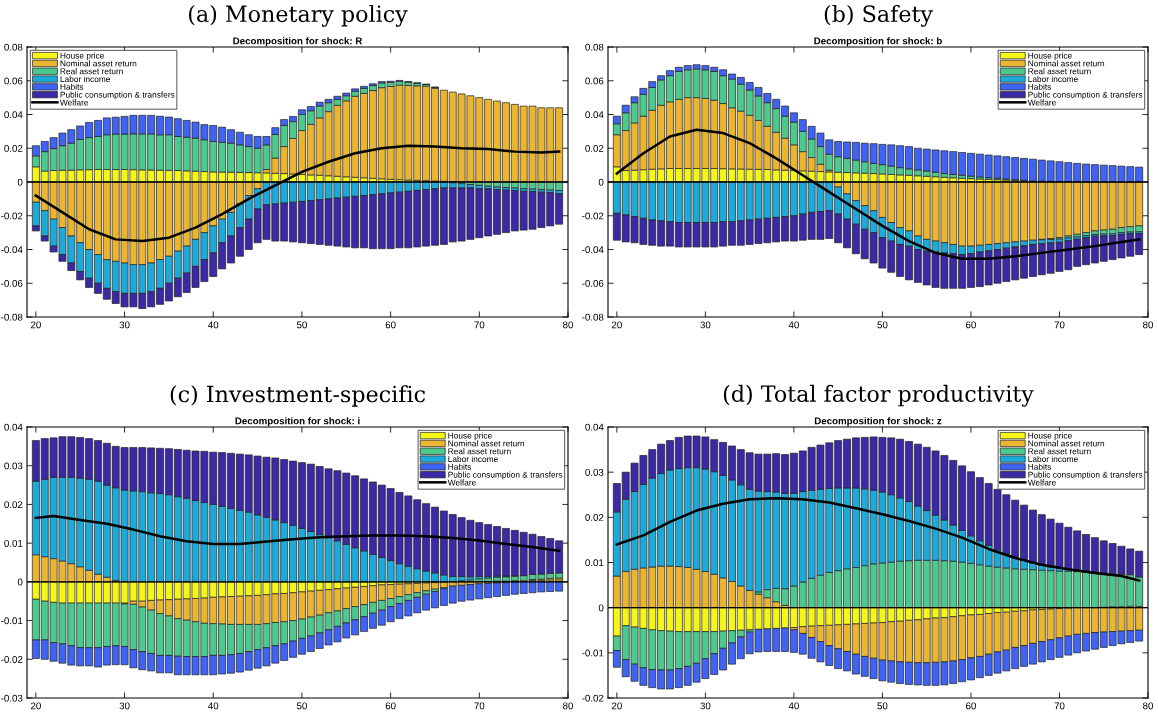 The image size is (1158, 715). I want to click on chart-title: (a) Monetary policy, so click(298, 15).